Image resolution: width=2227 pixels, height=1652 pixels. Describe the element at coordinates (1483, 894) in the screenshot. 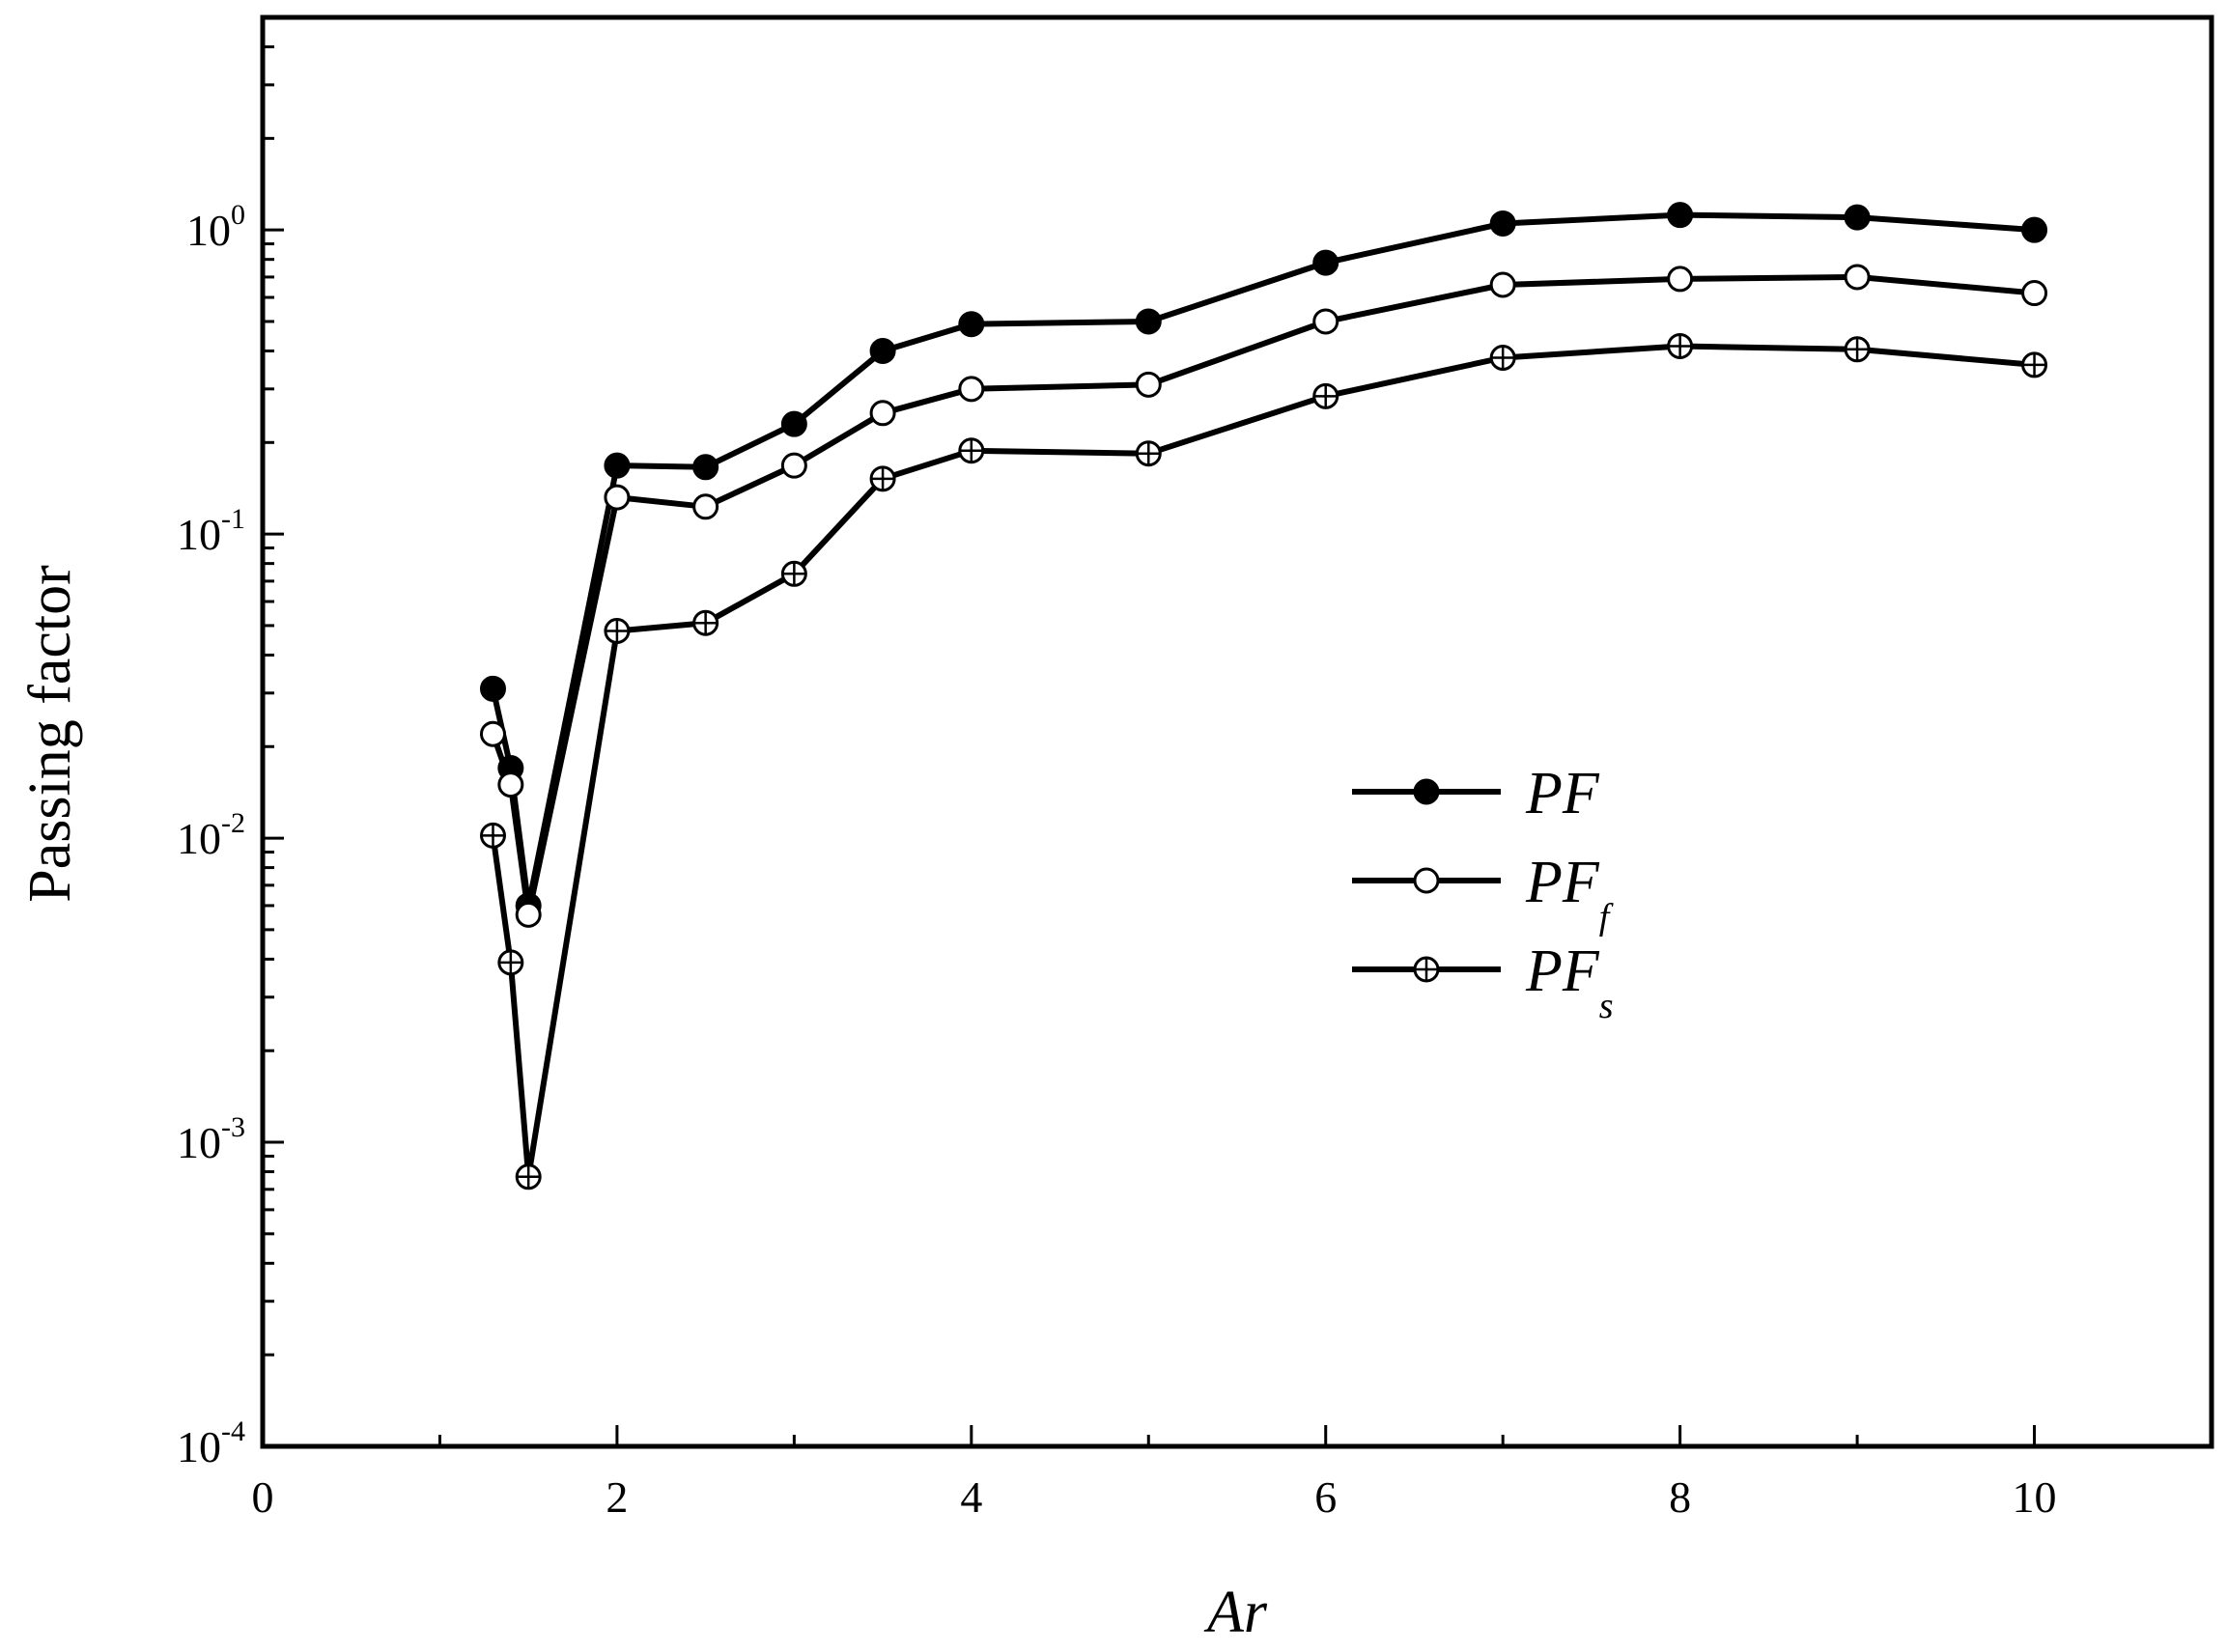

I see `legend-item-pf_f: PFf` at that location.